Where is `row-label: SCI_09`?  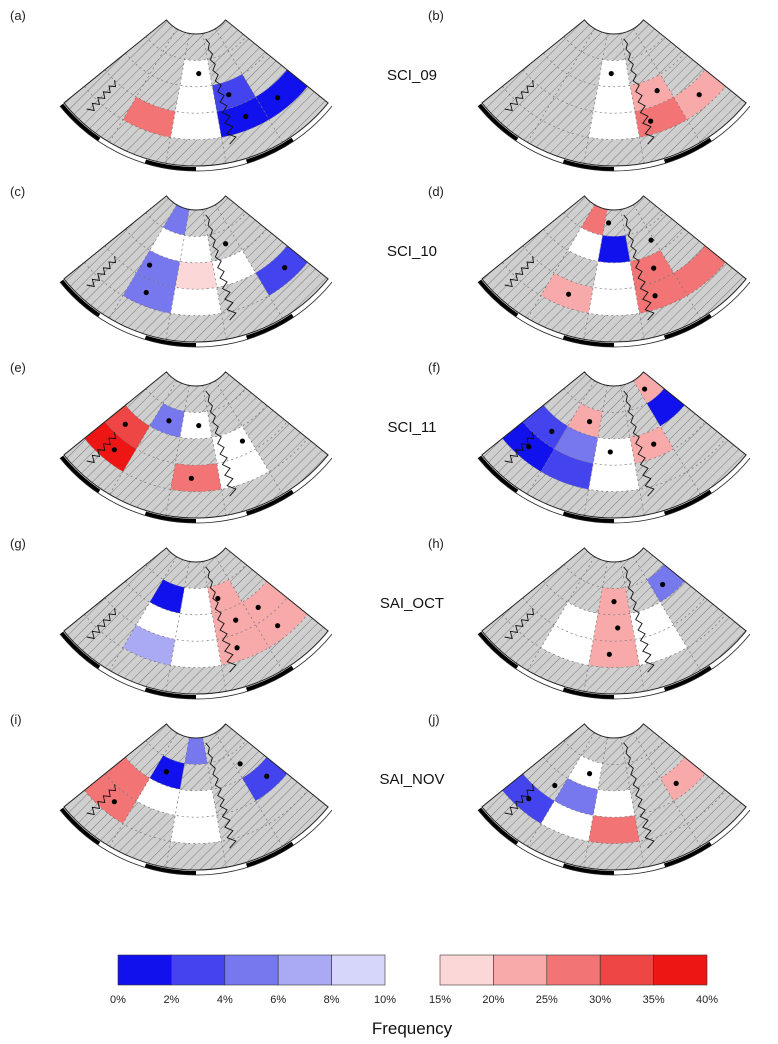 row-label: SCI_09 is located at coordinates (412, 75).